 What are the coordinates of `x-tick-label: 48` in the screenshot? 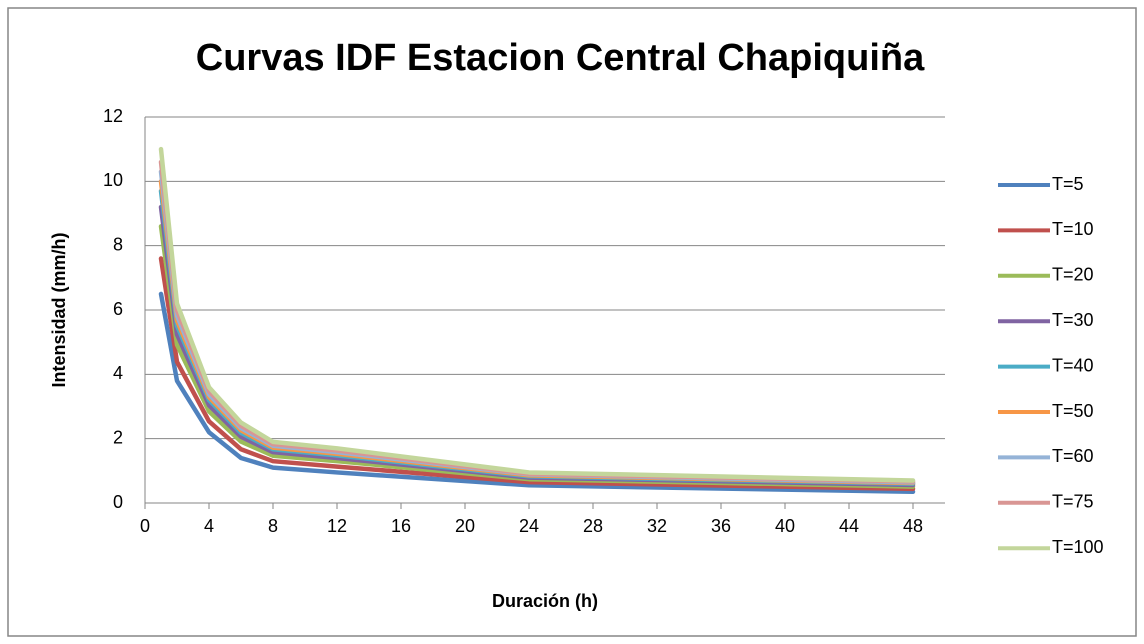 It's located at (913, 526).